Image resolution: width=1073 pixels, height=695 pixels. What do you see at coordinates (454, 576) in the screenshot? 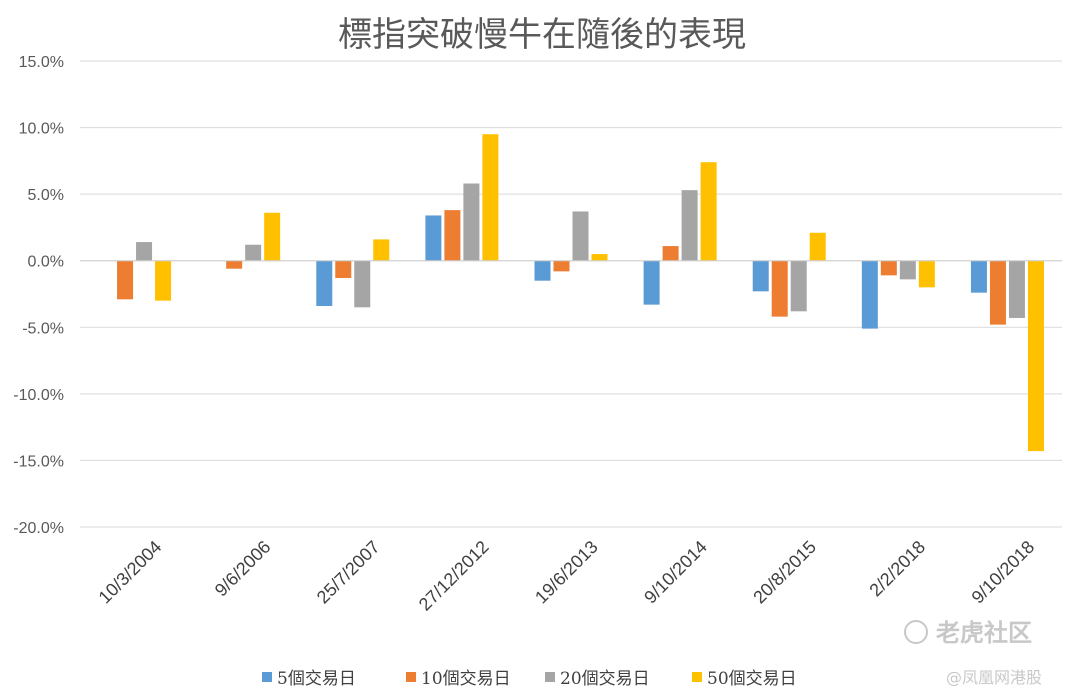
I see `x-tick-label: 27/12/2012` at bounding box center [454, 576].